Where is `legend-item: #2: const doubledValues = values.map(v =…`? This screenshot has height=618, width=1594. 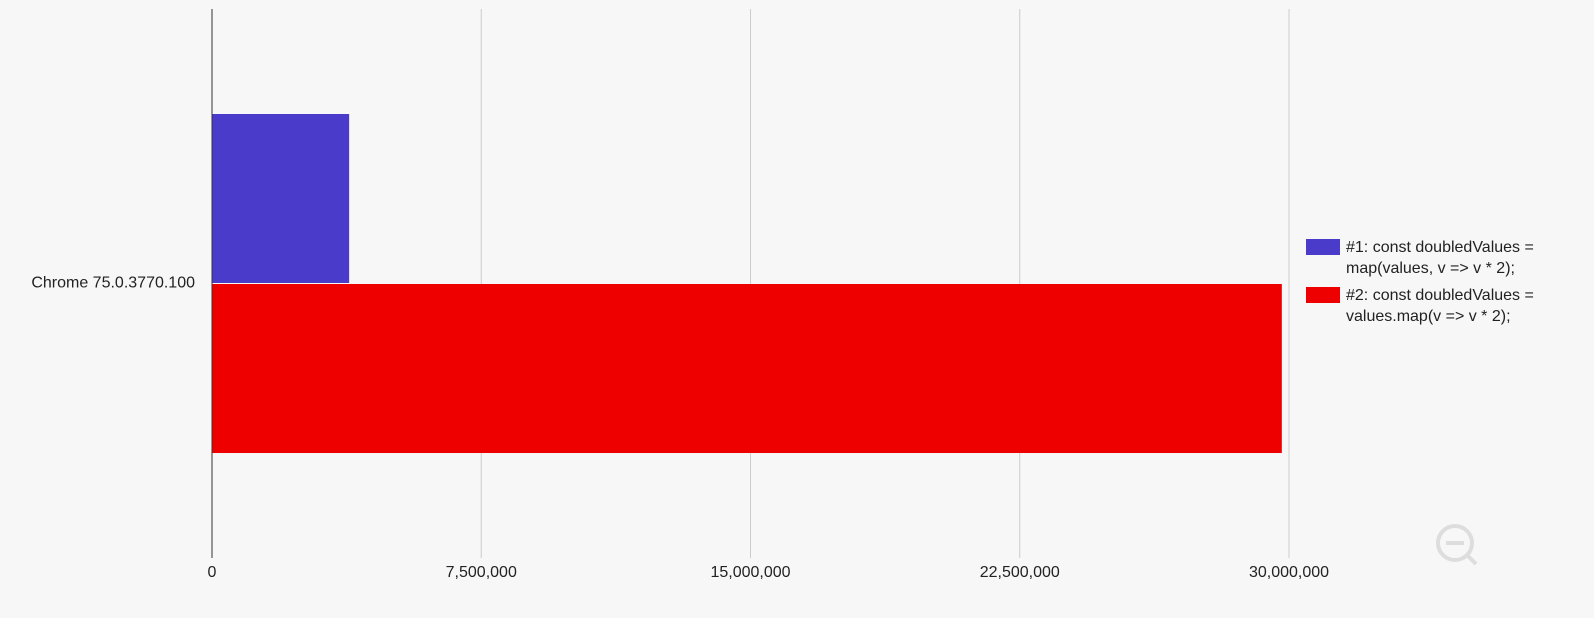 legend-item: #2: const doubledValues = values.map(v =… is located at coordinates (1431, 306).